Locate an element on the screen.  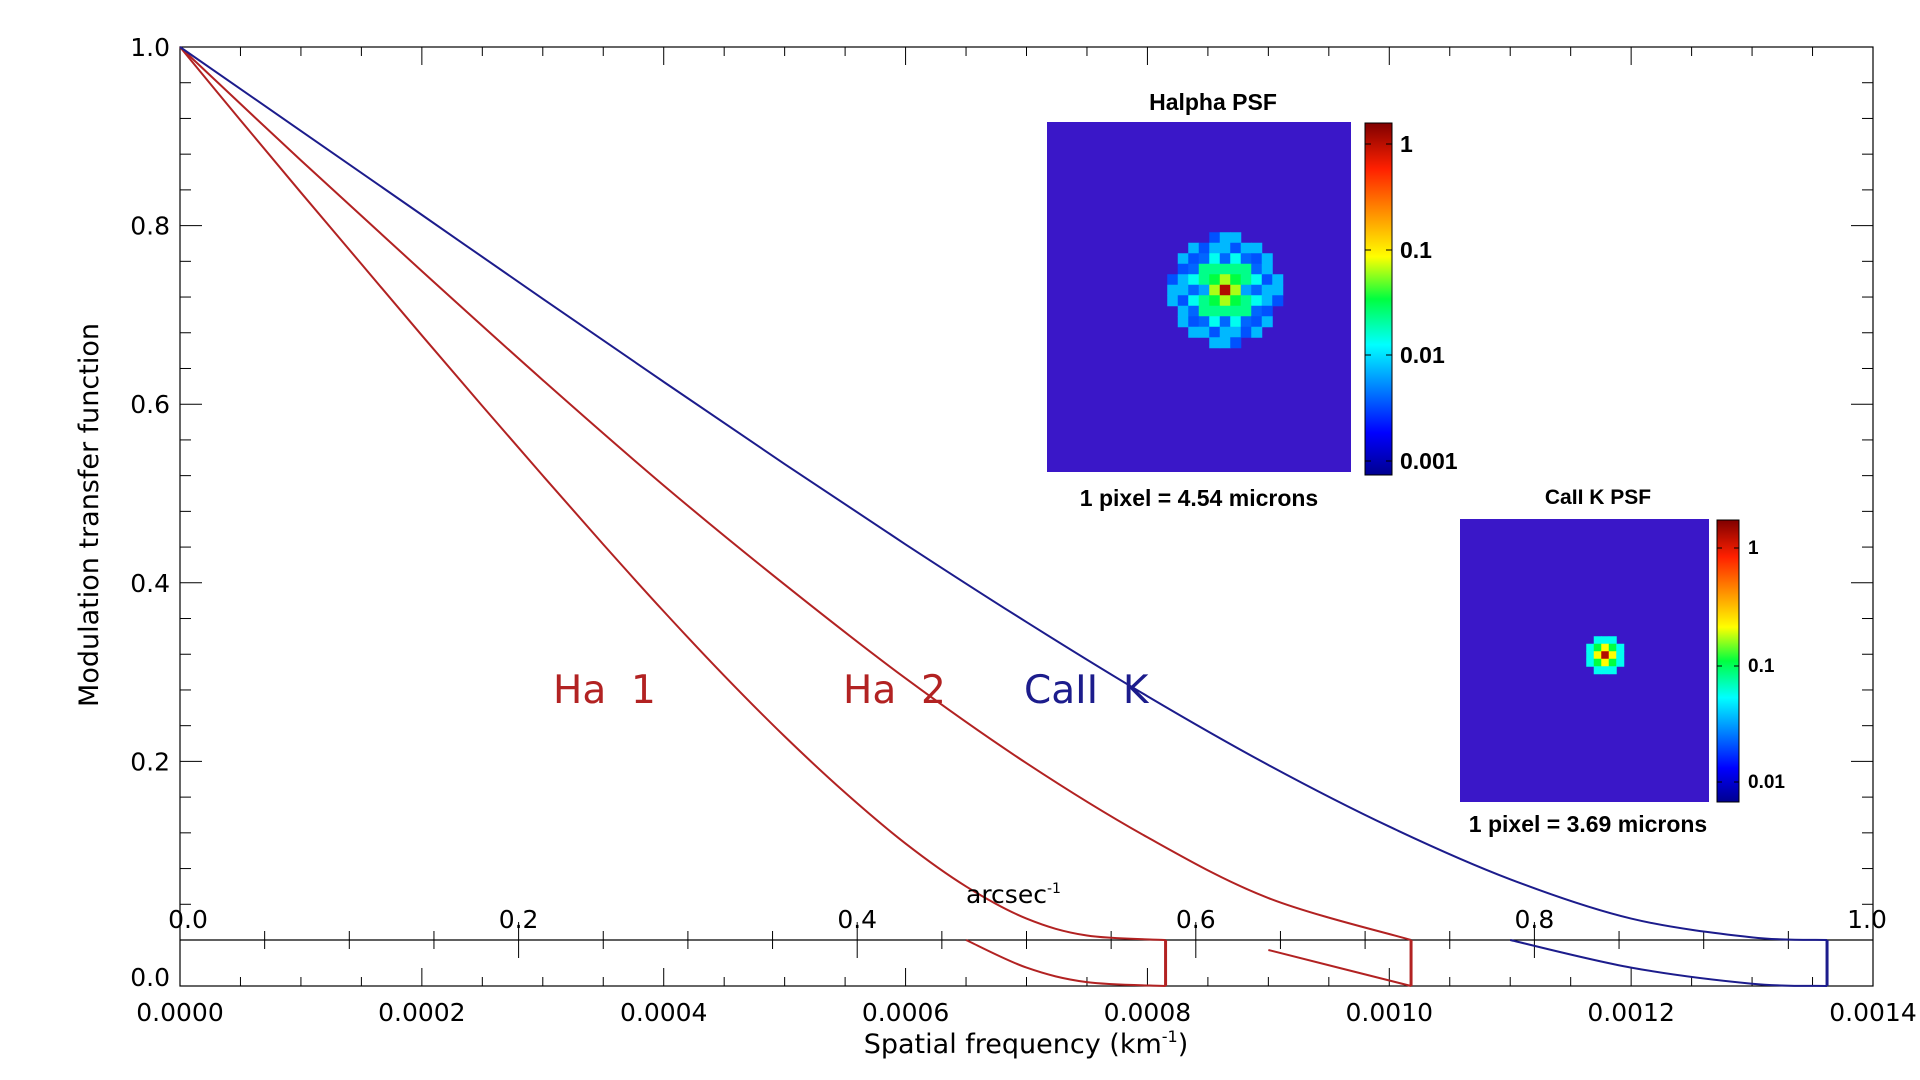
x-tick-label: 0.0006 is located at coordinates (905, 1012).